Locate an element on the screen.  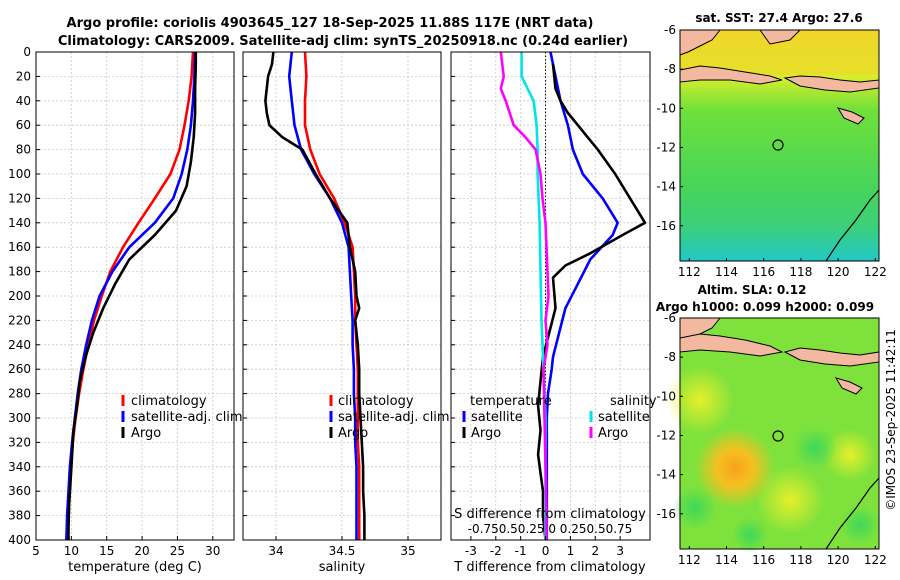
series-line-salinity-argo is located at coordinates (524, 295).